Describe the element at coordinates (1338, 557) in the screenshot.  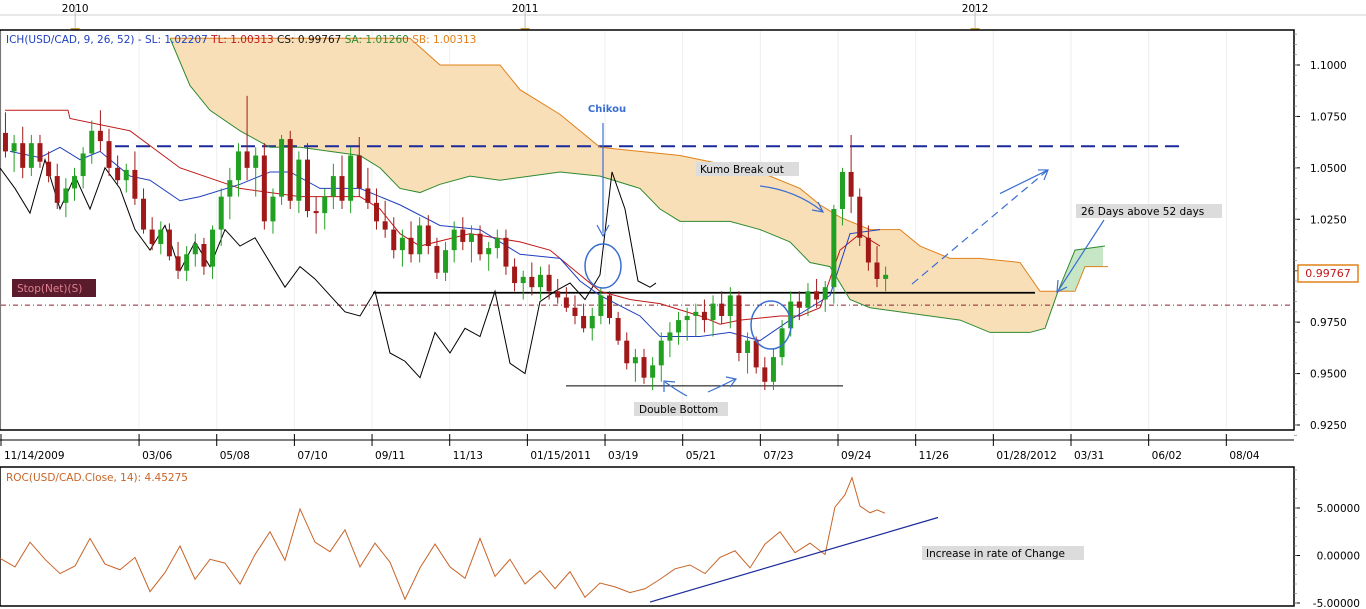
I see `roc-tick-label: 0.00000` at that location.